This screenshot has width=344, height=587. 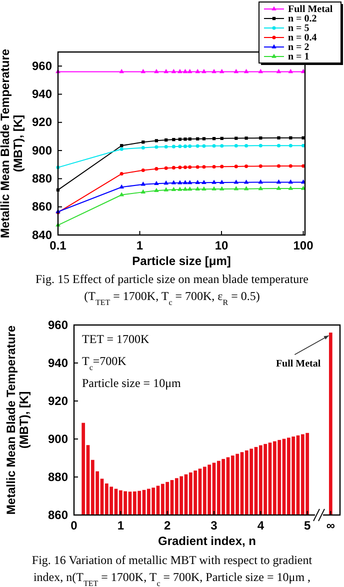 I want to click on legend-label: n = 0.4, so click(x=302, y=38).